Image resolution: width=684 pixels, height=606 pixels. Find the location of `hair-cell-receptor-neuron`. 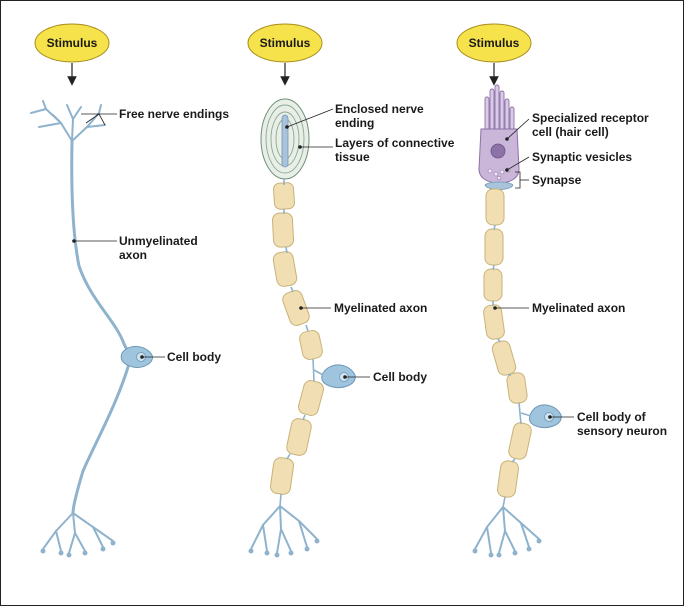

hair-cell-receptor-neuron is located at coordinates (517, 321).